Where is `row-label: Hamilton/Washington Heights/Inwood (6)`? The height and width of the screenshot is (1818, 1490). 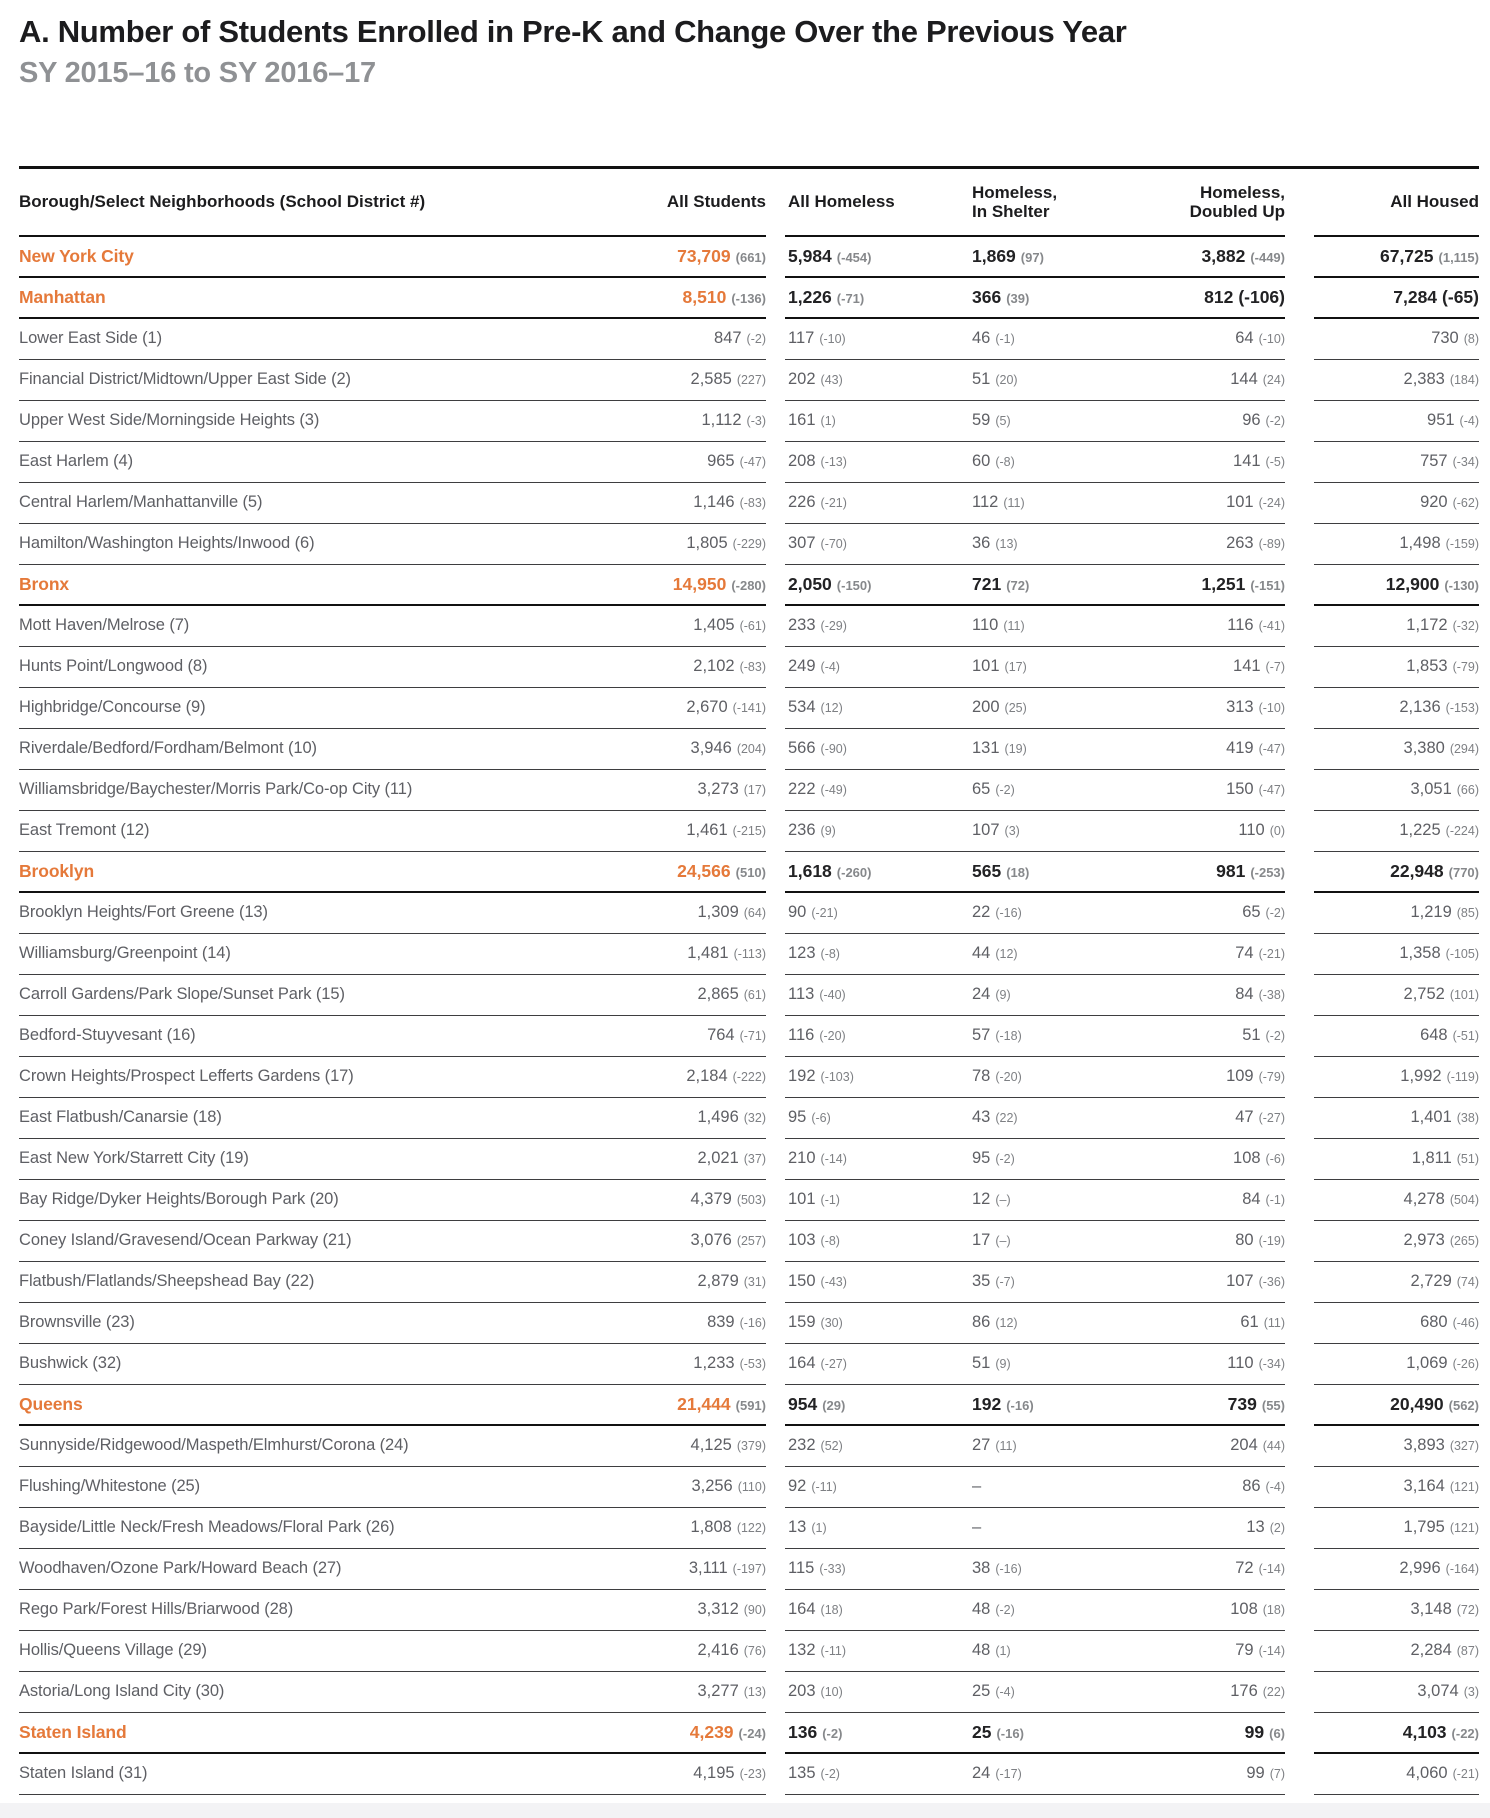 row-label: Hamilton/Washington Heights/Inwood (6) is located at coordinates (167, 543).